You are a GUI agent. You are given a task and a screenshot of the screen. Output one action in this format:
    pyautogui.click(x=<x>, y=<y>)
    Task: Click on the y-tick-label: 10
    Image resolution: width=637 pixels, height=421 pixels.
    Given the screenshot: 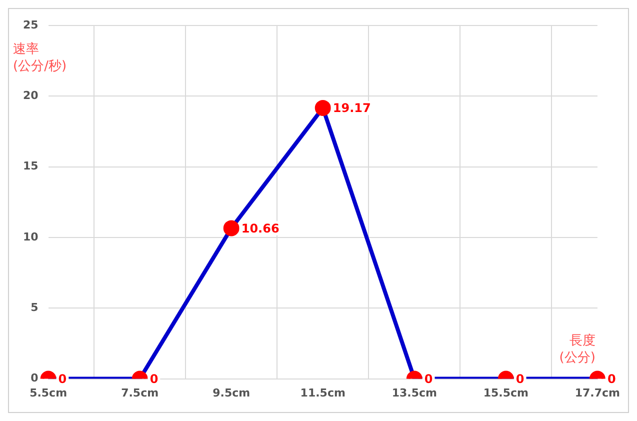 What is the action you would take?
    pyautogui.click(x=30, y=237)
    